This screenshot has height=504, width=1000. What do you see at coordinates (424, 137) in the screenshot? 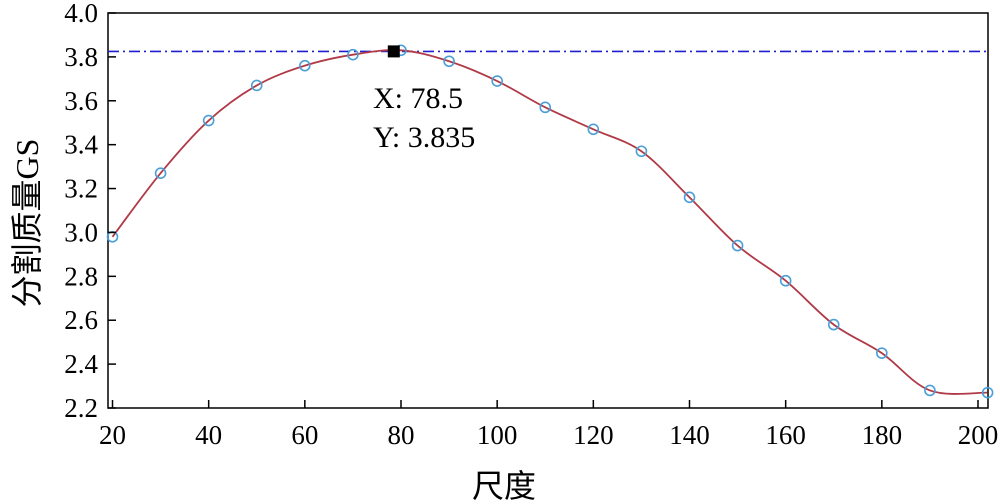
I see `annotation-y-label: Y: 3.835` at bounding box center [424, 137].